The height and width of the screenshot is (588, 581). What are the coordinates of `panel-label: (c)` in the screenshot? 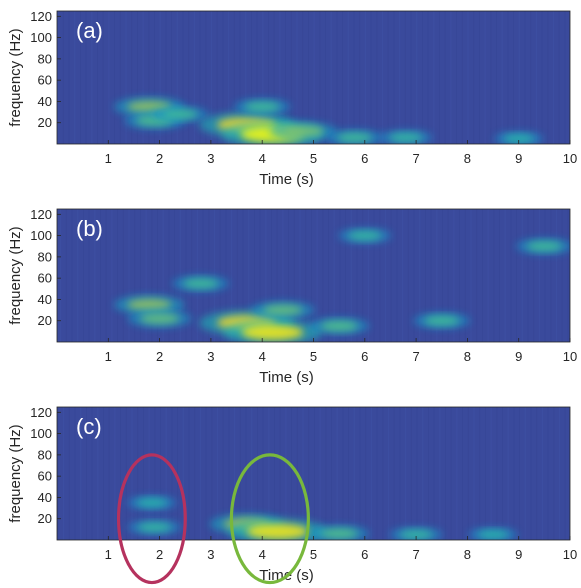 It's located at (89, 426).